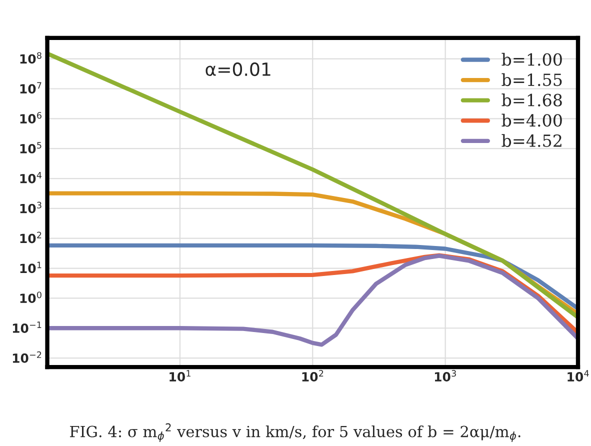  Describe the element at coordinates (31, 298) in the screenshot. I see `y-tick-label: 10$^{0}$` at that location.